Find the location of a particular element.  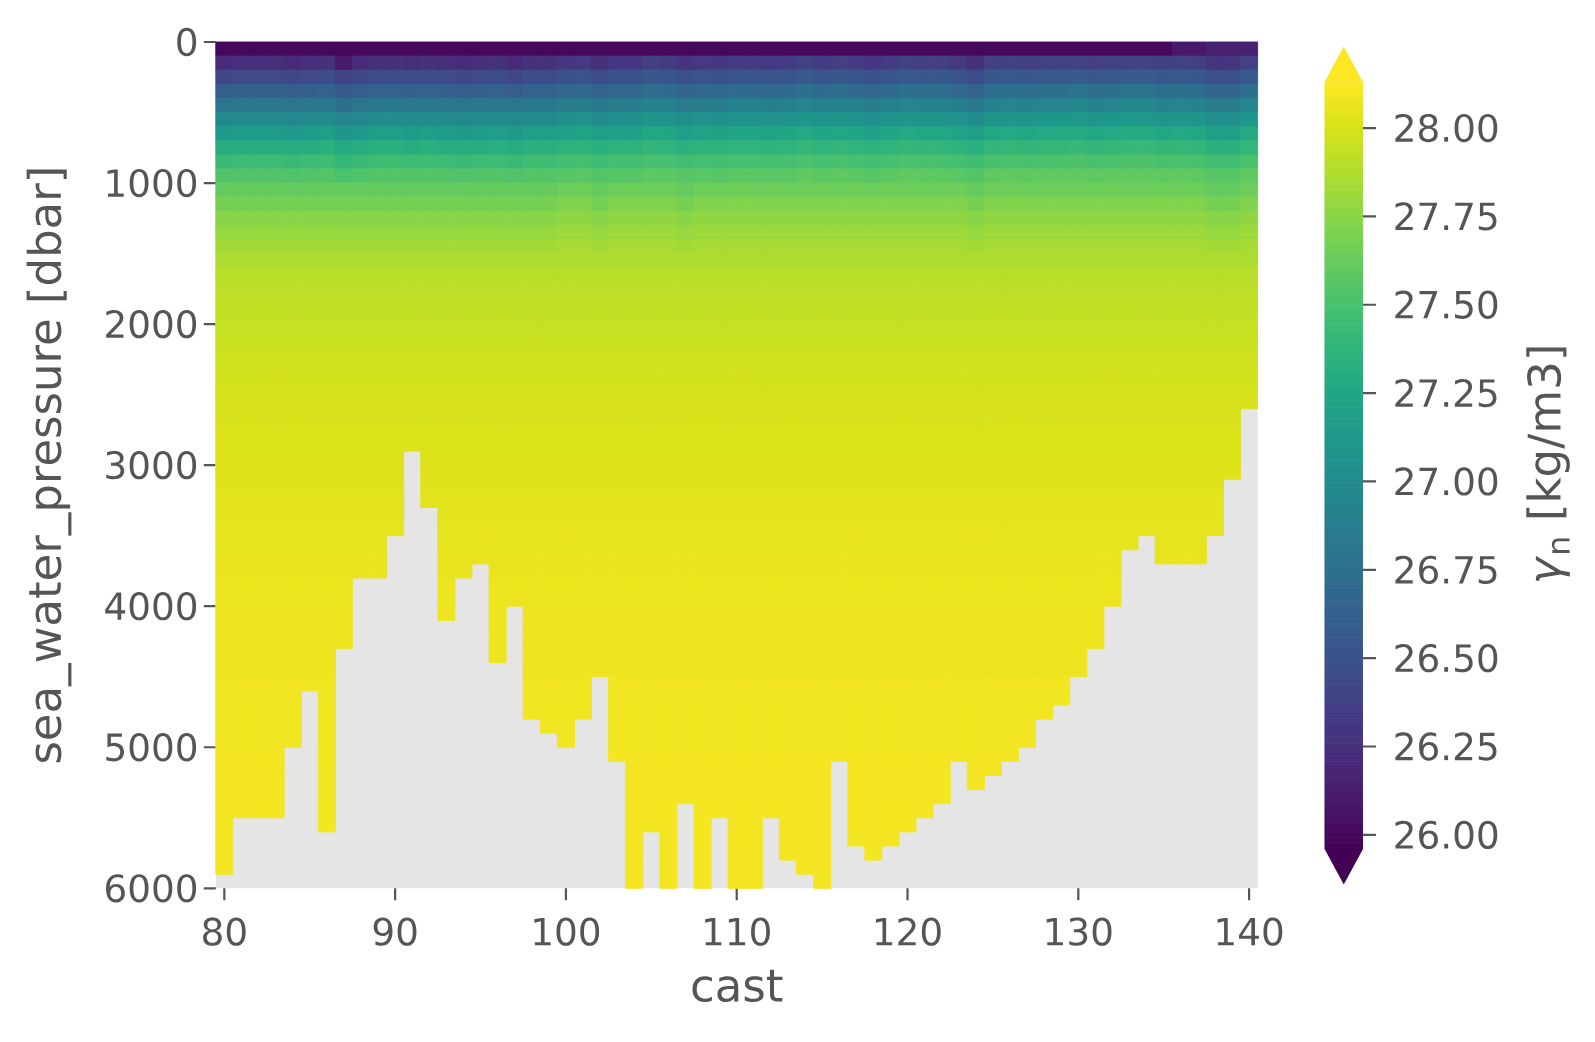

x-tick-label: 90 is located at coordinates (395, 931).